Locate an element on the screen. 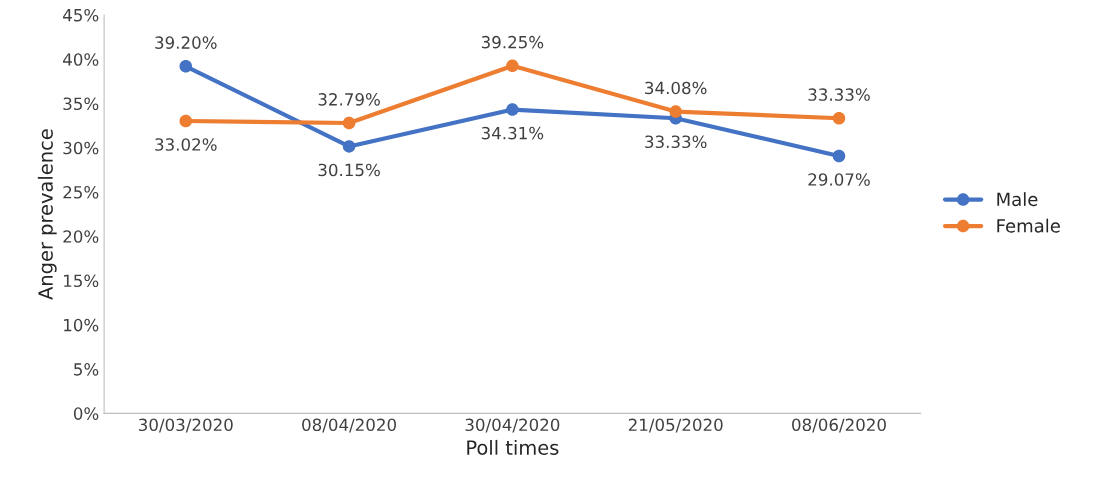 The height and width of the screenshot is (498, 1096). y-tick-label: 0% is located at coordinates (86, 413).